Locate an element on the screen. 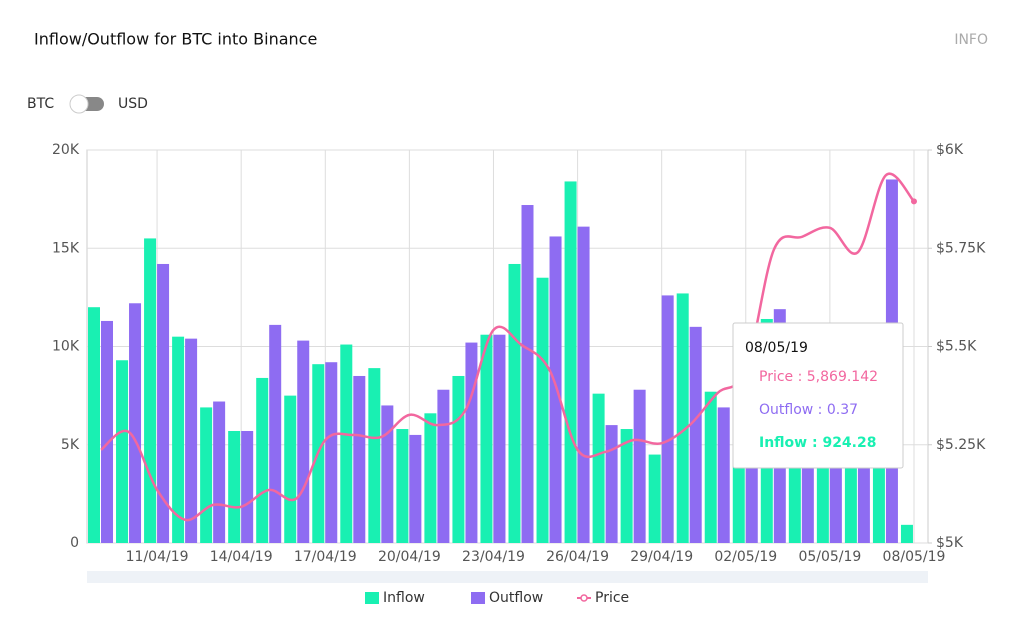 The image size is (1016, 631). toggle-label: USD is located at coordinates (133, 104).